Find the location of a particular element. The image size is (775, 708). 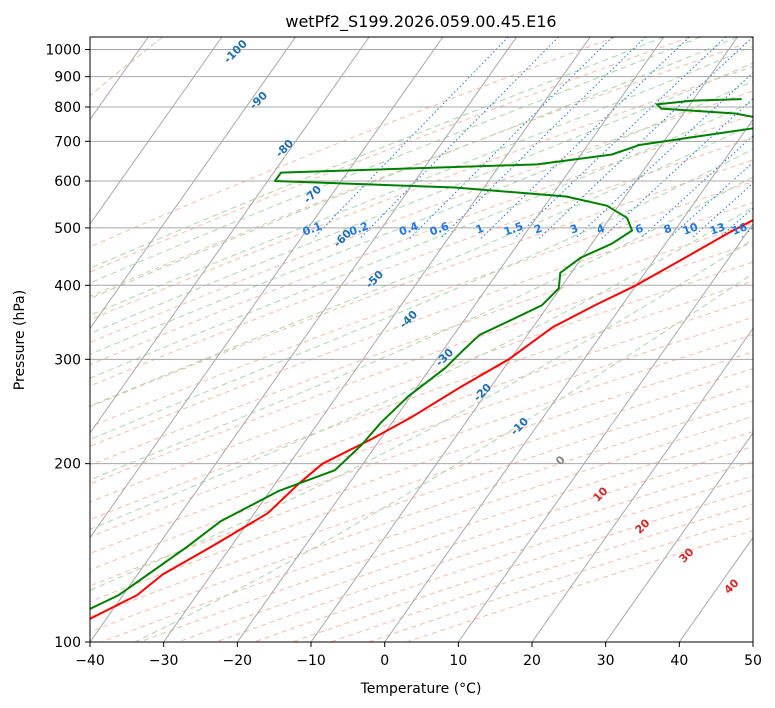

mixing-ratio-label: 0.1 is located at coordinates (312, 229).